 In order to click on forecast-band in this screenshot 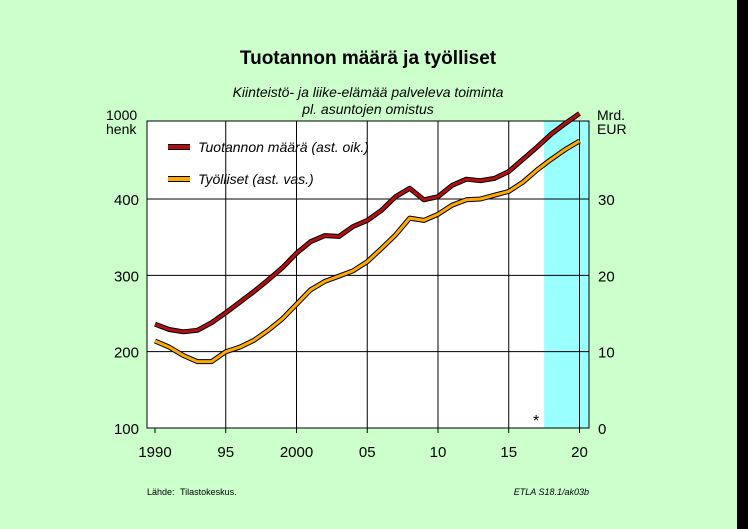, I will do `click(566, 274)`.